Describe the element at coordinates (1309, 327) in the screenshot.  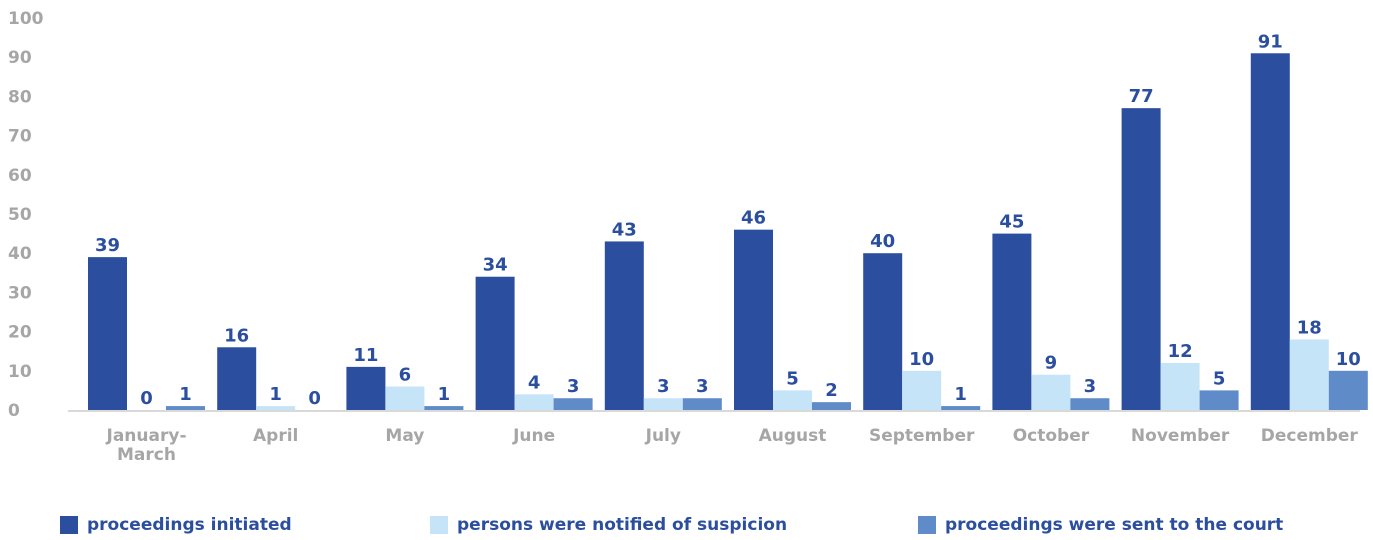
I see `data-label: 18` at that location.